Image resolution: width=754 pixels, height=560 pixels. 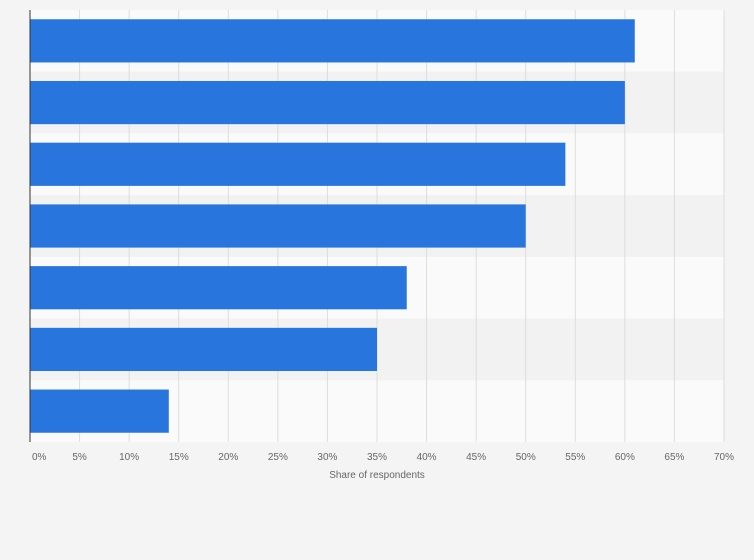 What do you see at coordinates (179, 457) in the screenshot?
I see `x-tick-label: 15%` at bounding box center [179, 457].